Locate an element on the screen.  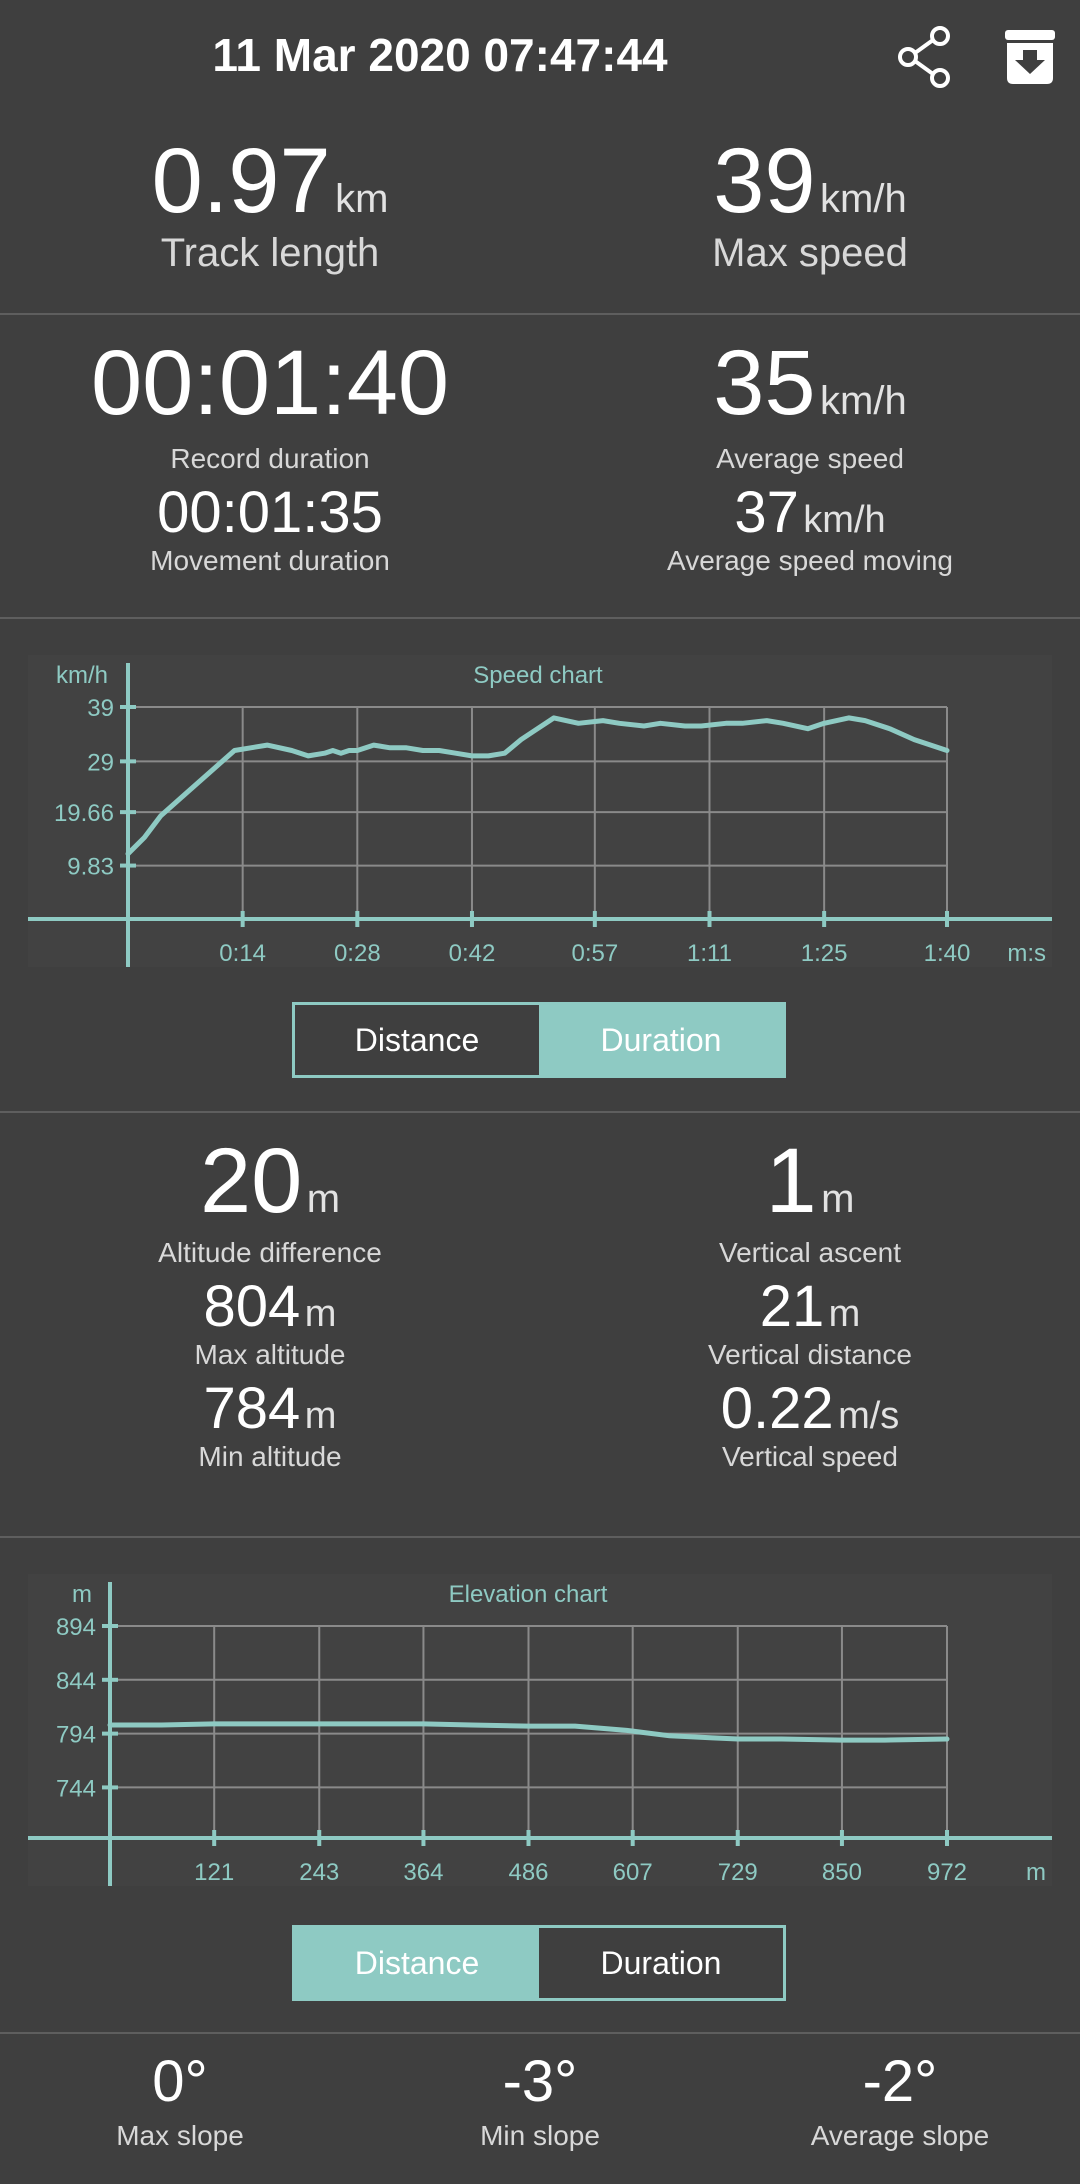
altitude-difference-unit: m is located at coordinates (323, 1199).